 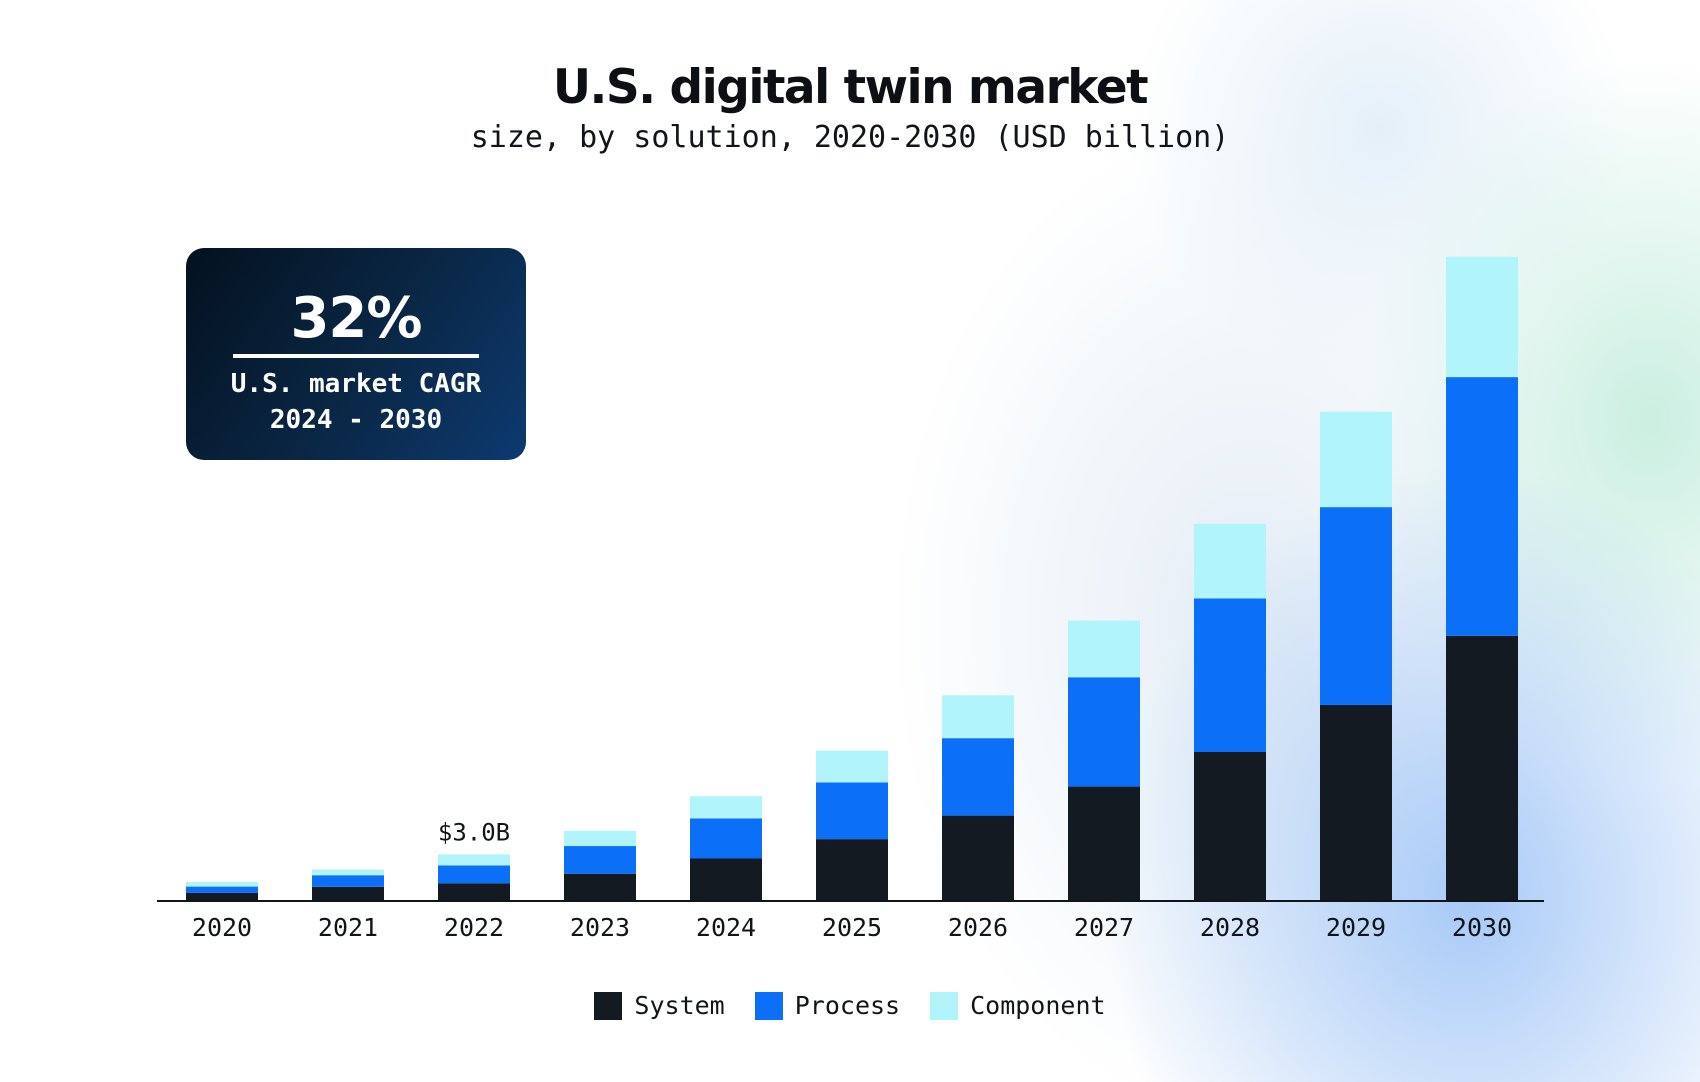 What do you see at coordinates (222, 927) in the screenshot?
I see `x-tick-label-2020: 2020` at bounding box center [222, 927].